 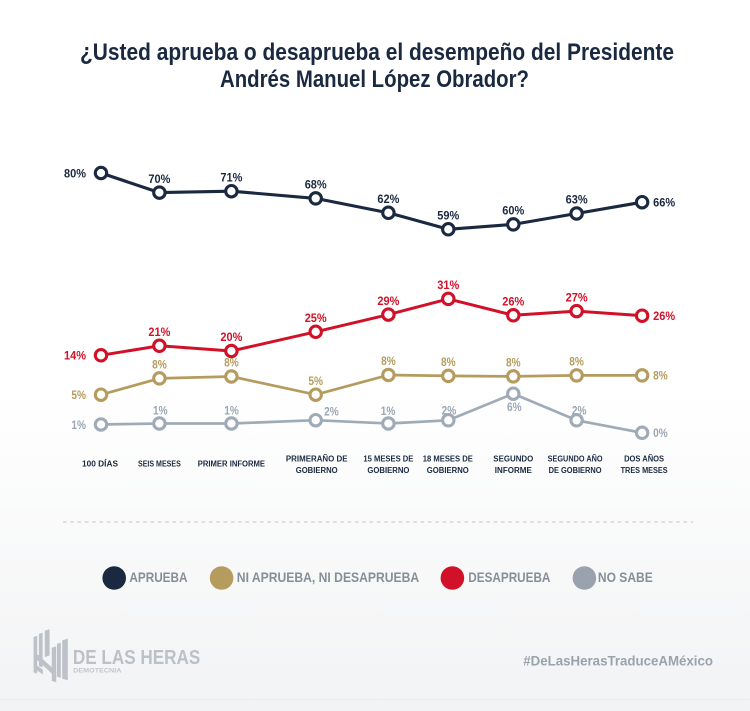 What do you see at coordinates (159, 332) in the screenshot?
I see `svg-text: 21%` at bounding box center [159, 332].